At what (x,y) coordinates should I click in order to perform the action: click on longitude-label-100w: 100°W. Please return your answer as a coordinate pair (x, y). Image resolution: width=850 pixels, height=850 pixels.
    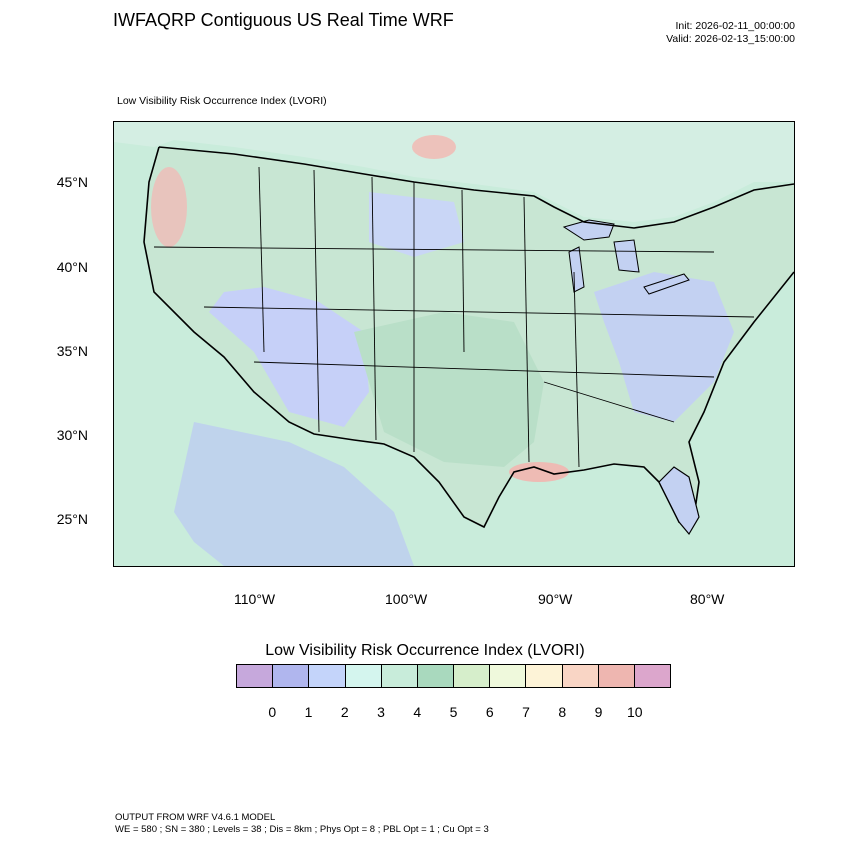
    Looking at the image, I should click on (406, 599).